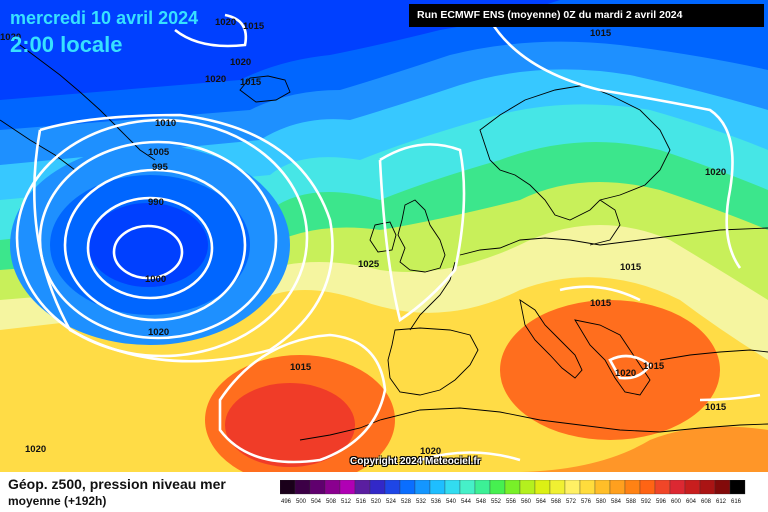 Image resolution: width=768 pixels, height=512 pixels. I want to click on map-forecast-lead: moyenne (+192h), so click(57, 501).